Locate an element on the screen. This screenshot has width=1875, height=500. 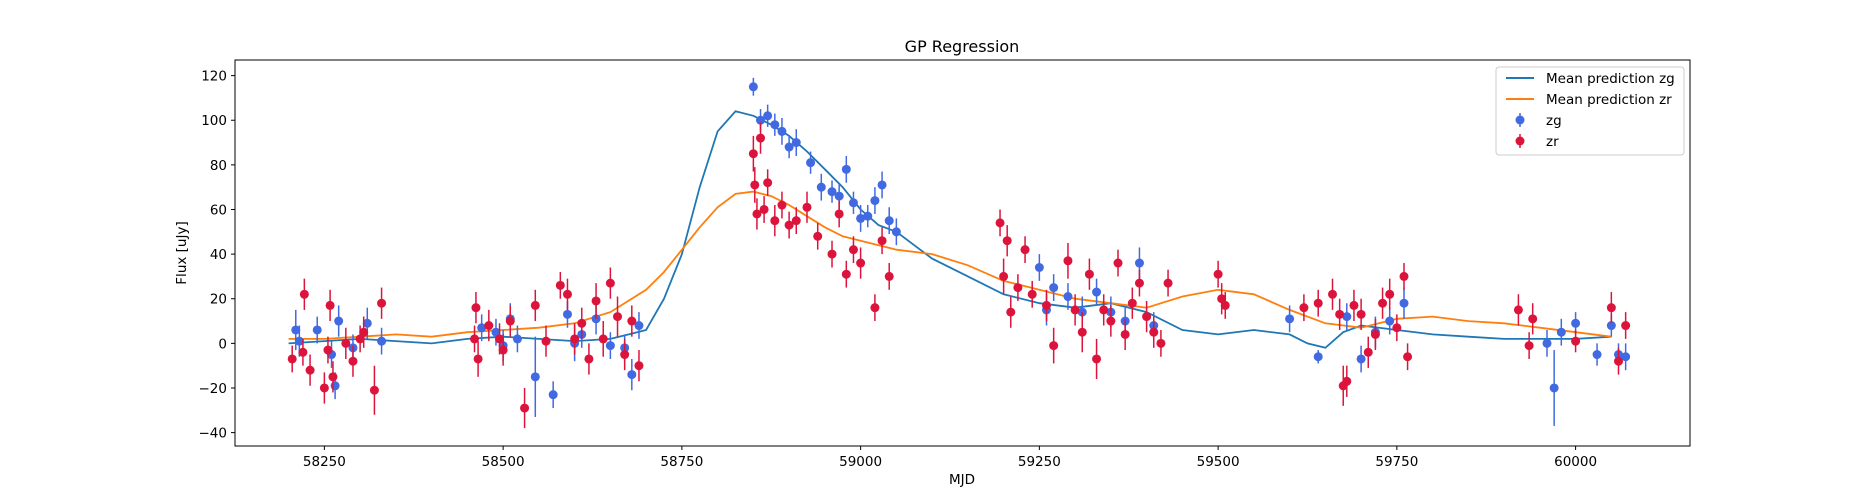
y-tick-label: 80 is located at coordinates (218, 166).